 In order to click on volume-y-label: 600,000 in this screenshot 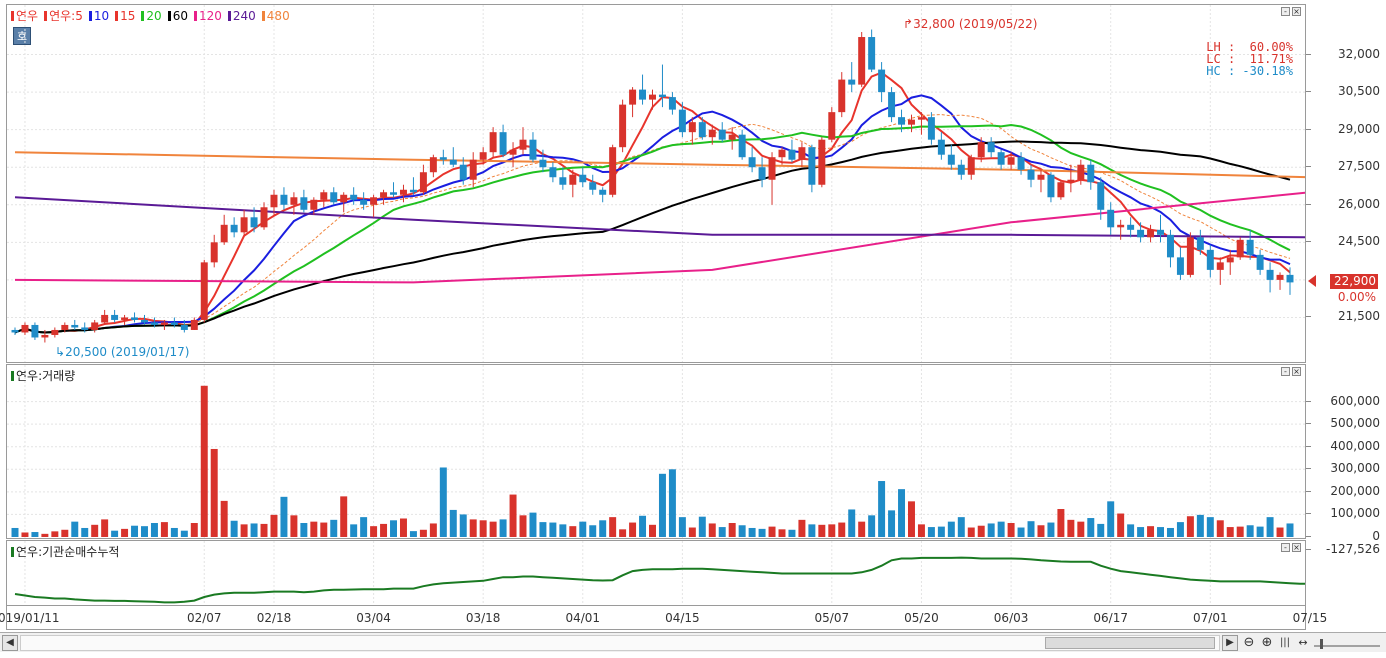, I will do `click(1355, 400)`.